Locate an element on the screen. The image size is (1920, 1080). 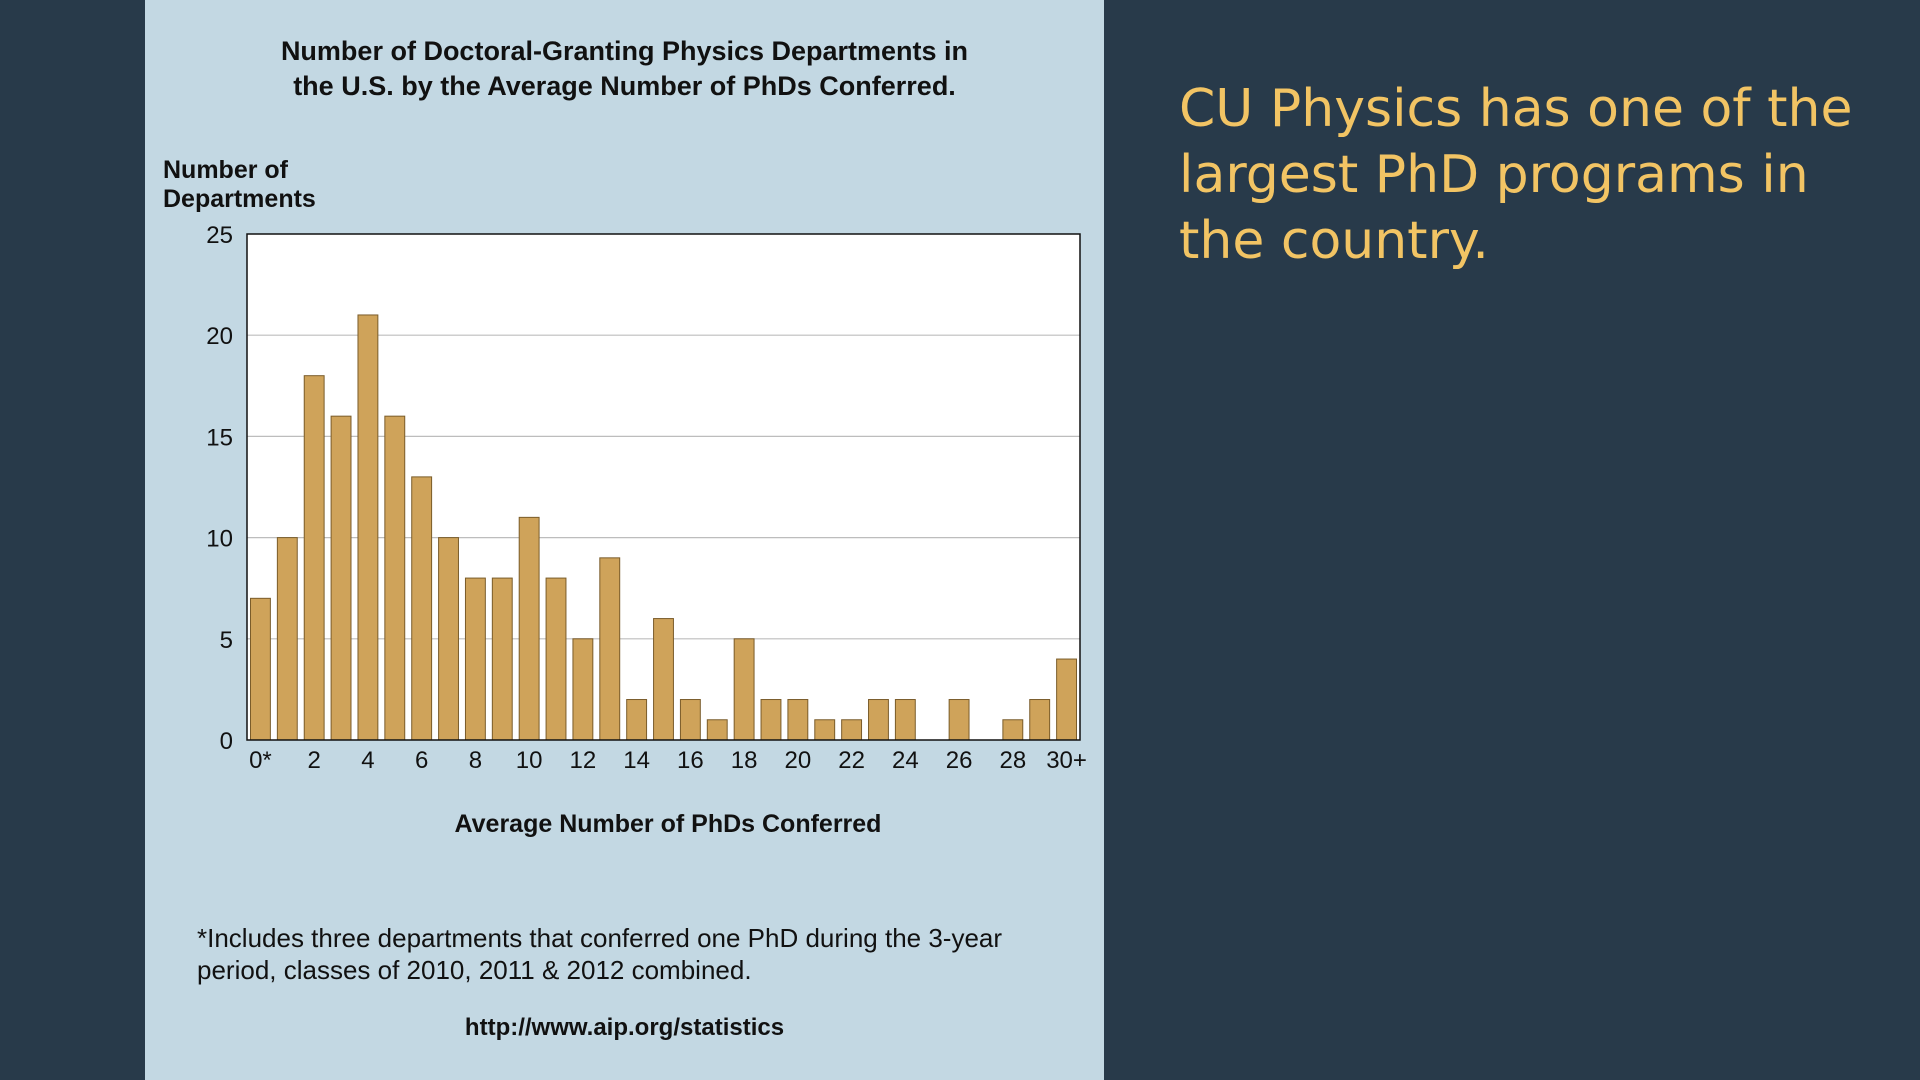
x-tick-label: 26 is located at coordinates (959, 760).